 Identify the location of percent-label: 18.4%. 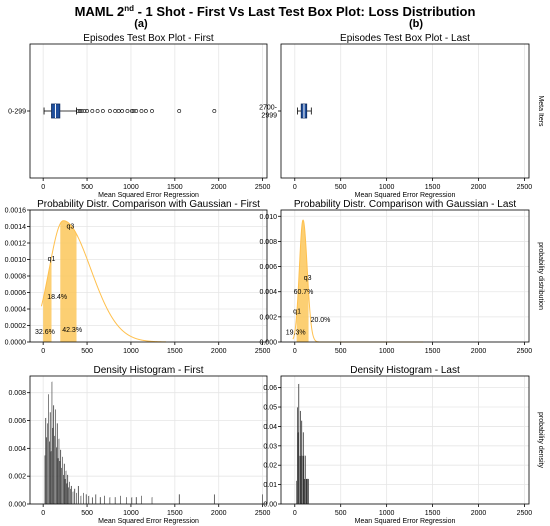
(57, 297).